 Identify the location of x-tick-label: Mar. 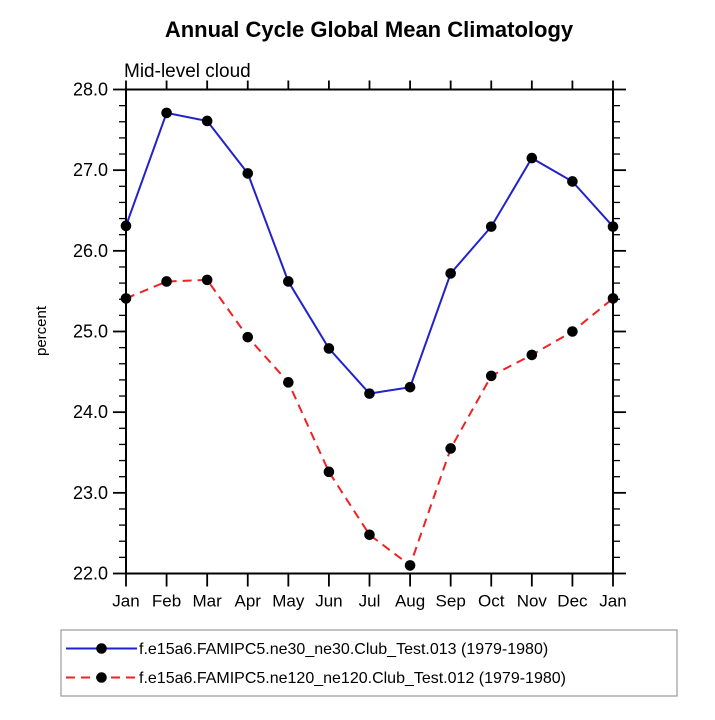
(208, 601).